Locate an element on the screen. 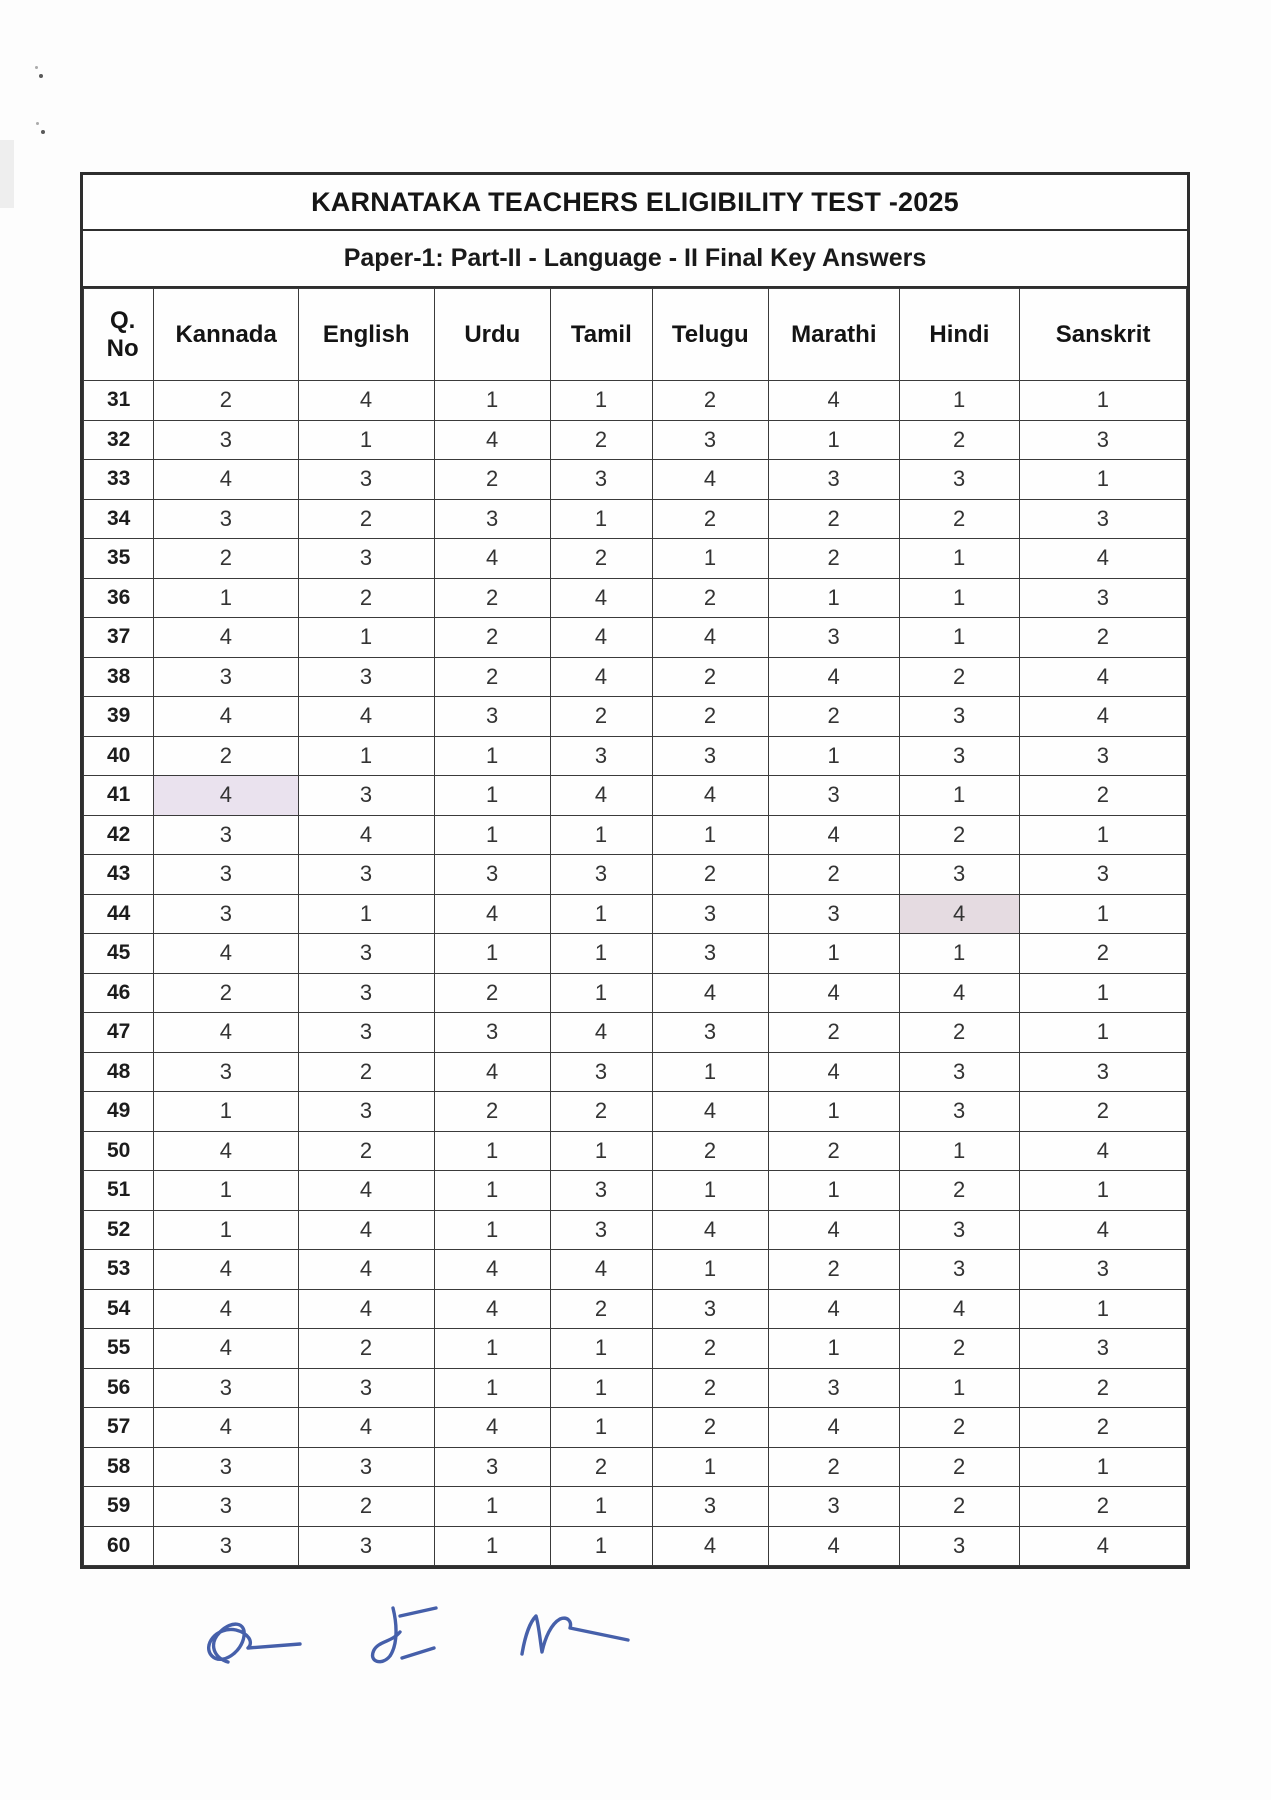  column-header-tamil: Tamil is located at coordinates (601, 334).